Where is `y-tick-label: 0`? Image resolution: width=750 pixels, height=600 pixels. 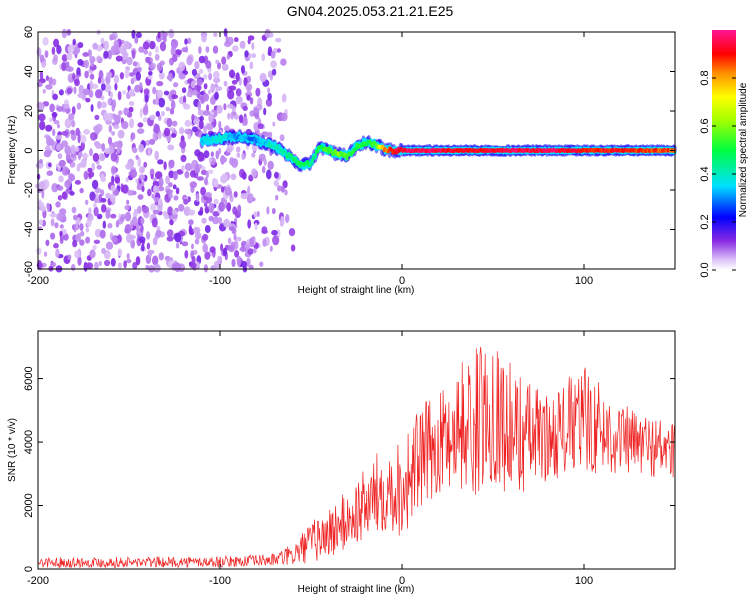
y-tick-label: 0 is located at coordinates (29, 569).